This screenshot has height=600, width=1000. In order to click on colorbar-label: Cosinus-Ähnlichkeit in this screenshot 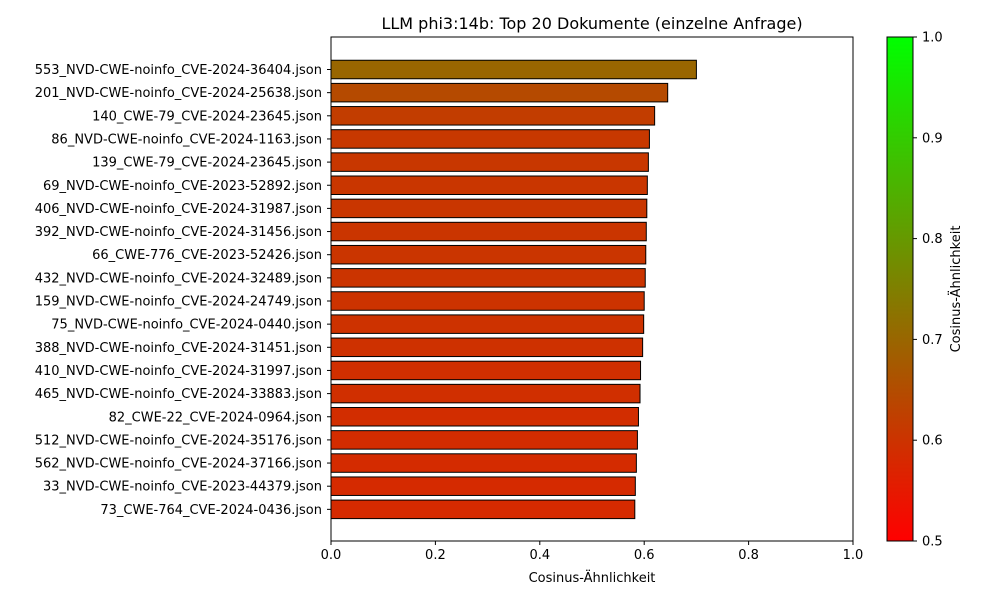, I will do `click(956, 289)`.